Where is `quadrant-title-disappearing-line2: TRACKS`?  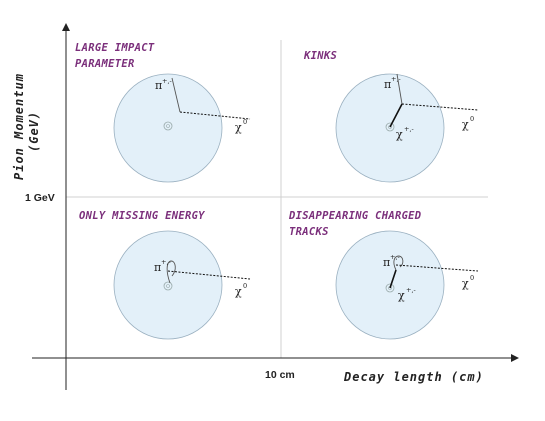
quadrant-title-disappearing-line2: TRACKS is located at coordinates (309, 232).